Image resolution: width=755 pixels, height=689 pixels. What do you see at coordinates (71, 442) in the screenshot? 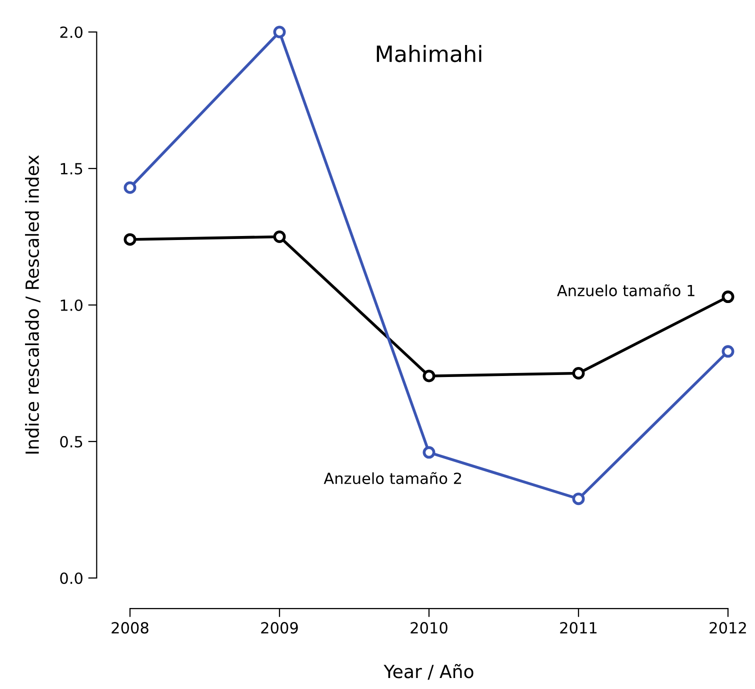
I see `y-tick-label: 0.5` at bounding box center [71, 442].